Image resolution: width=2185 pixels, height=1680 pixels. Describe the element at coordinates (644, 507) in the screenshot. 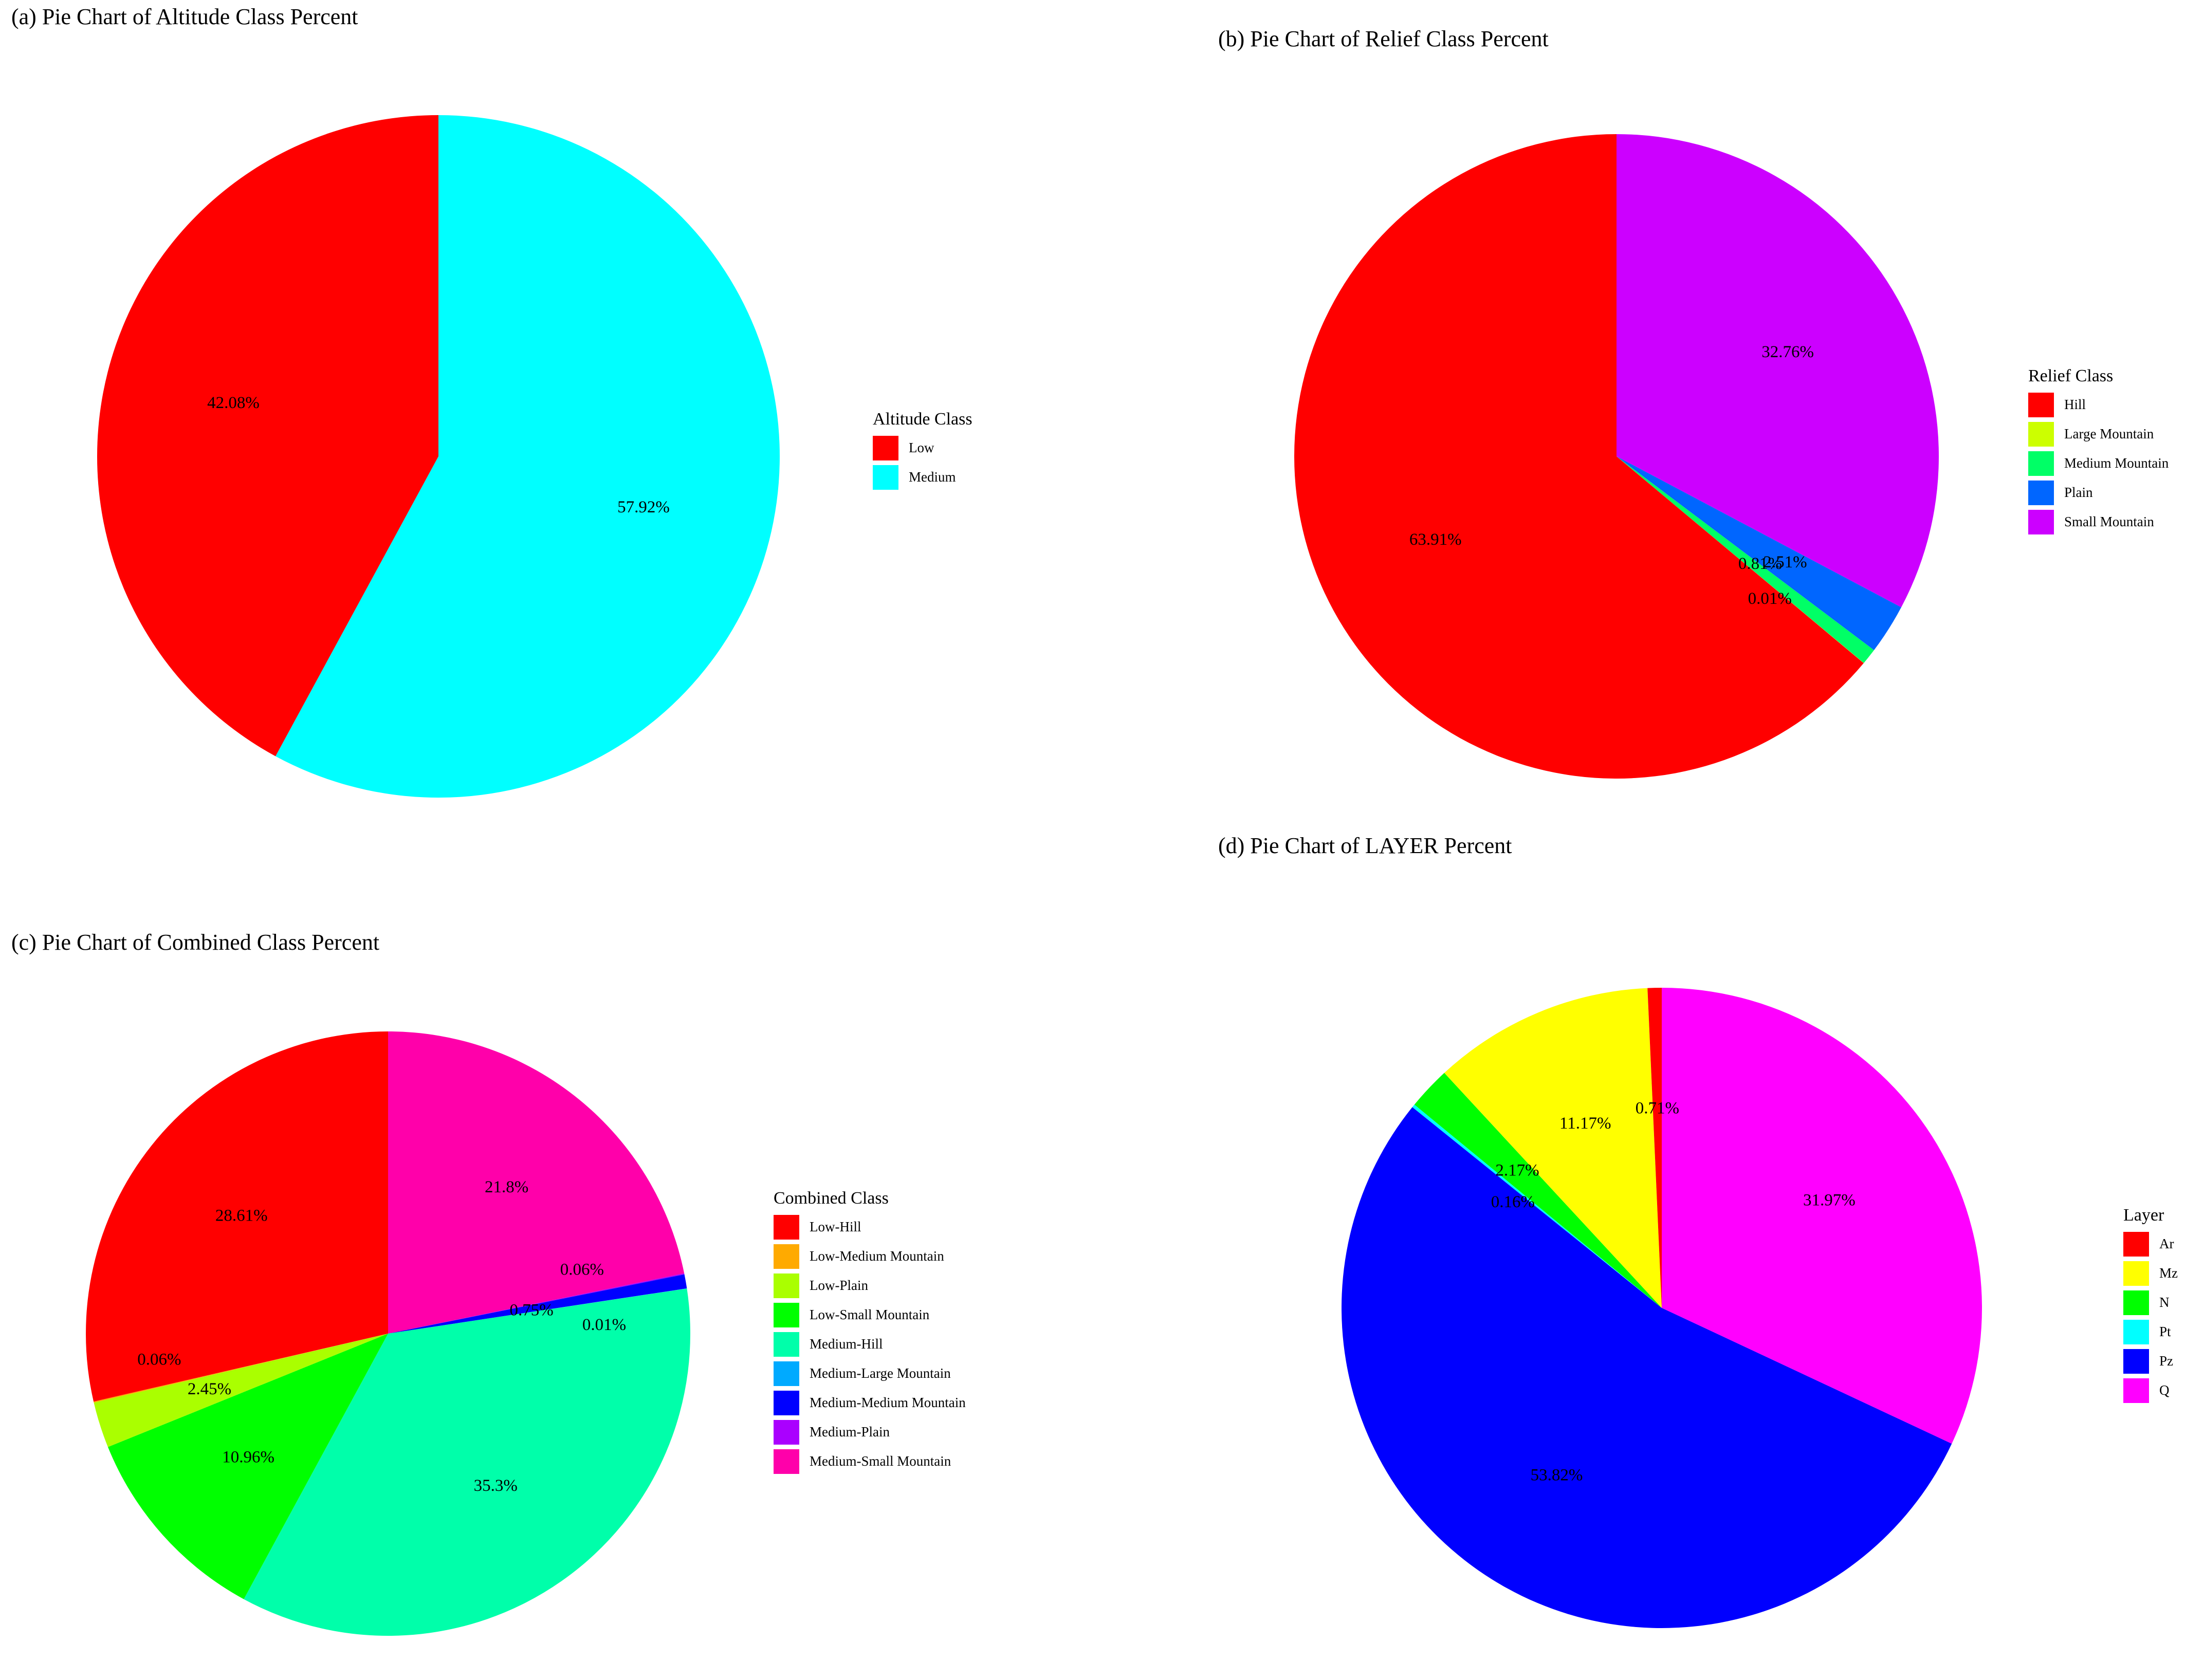

I see `slice-label-medium: 57.92%` at that location.